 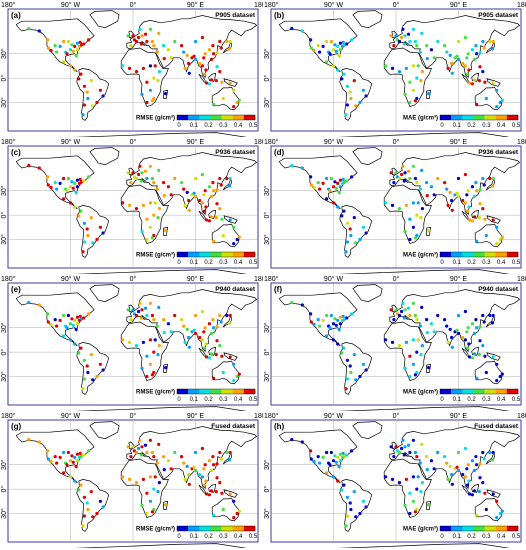 What do you see at coordinates (104, 293) in the screenshot?
I see `coastline-greenland` at bounding box center [104, 293].